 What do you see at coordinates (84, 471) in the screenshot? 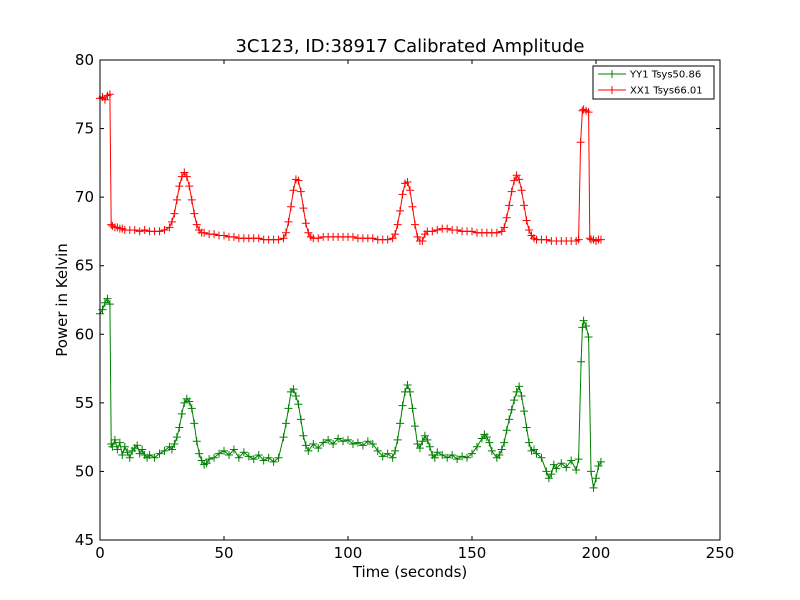
I see `y-tick-label: 50` at bounding box center [84, 471].